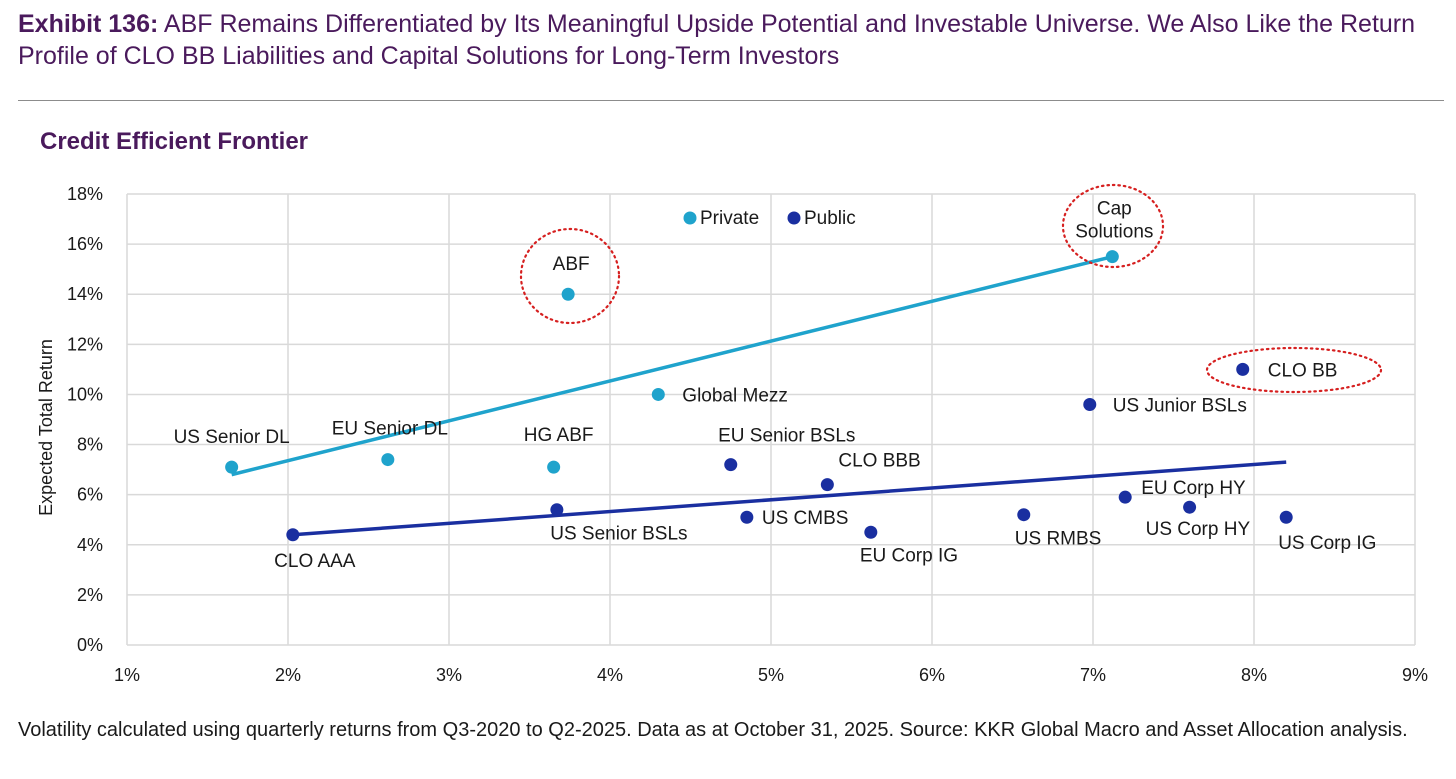 The width and height of the screenshot is (1456, 779). Describe the element at coordinates (1327, 543) in the screenshot. I see `point-label: US Corp IG` at that location.